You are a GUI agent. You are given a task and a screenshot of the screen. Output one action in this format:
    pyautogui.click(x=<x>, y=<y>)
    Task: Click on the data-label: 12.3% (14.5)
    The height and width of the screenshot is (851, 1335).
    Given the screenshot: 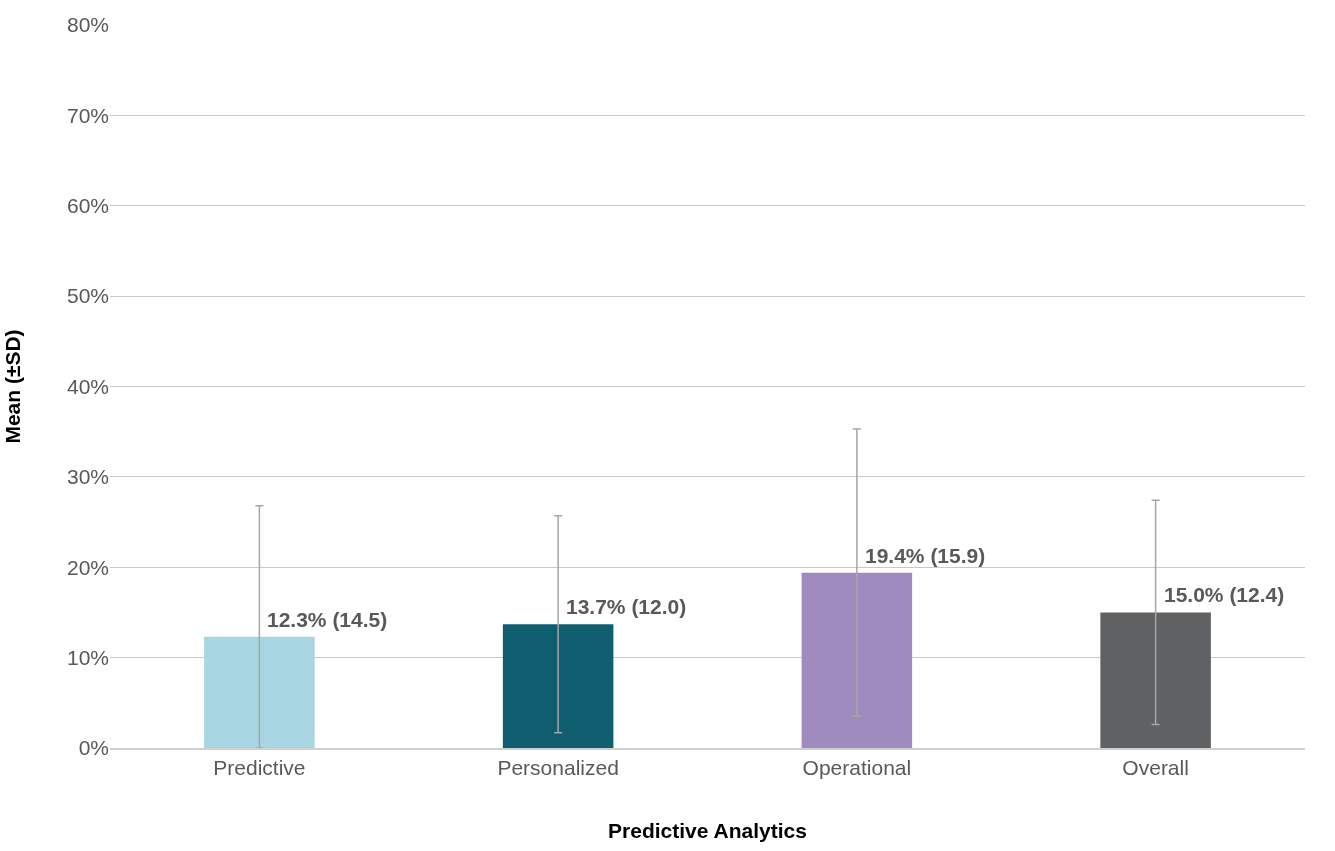 What is the action you would take?
    pyautogui.click(x=327, y=619)
    